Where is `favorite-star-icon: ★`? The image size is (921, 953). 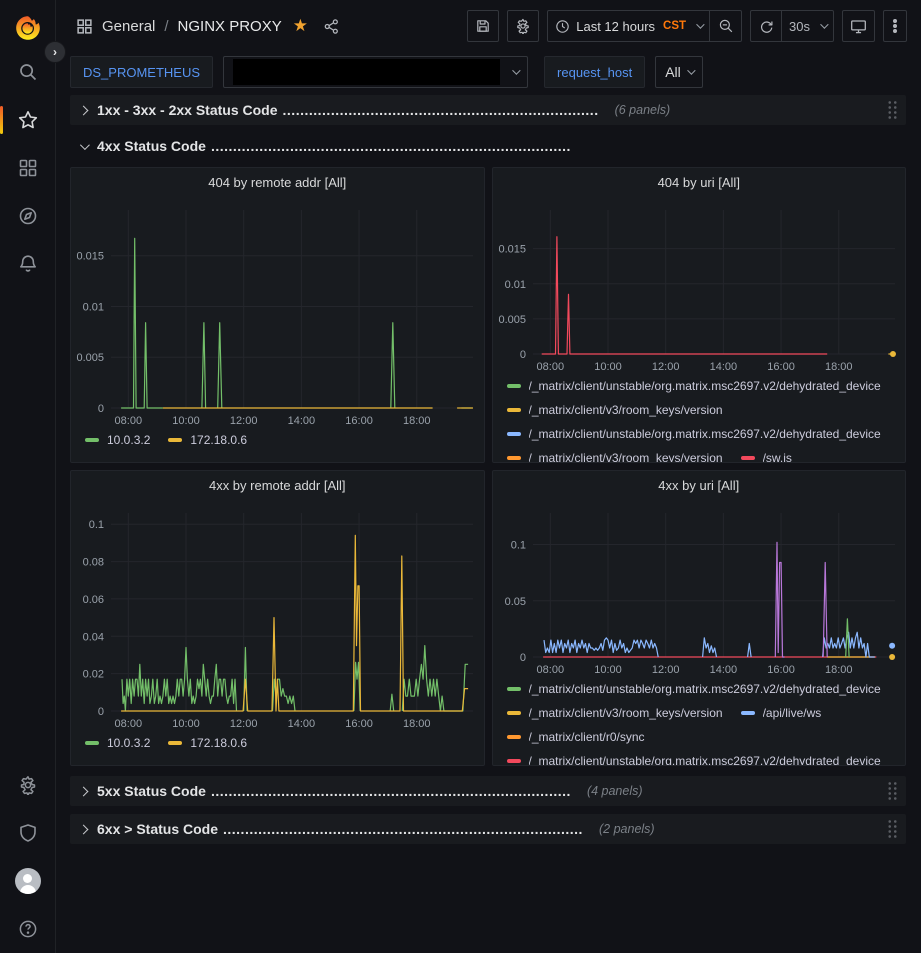
favorite-star-icon: ★ is located at coordinates (300, 25).